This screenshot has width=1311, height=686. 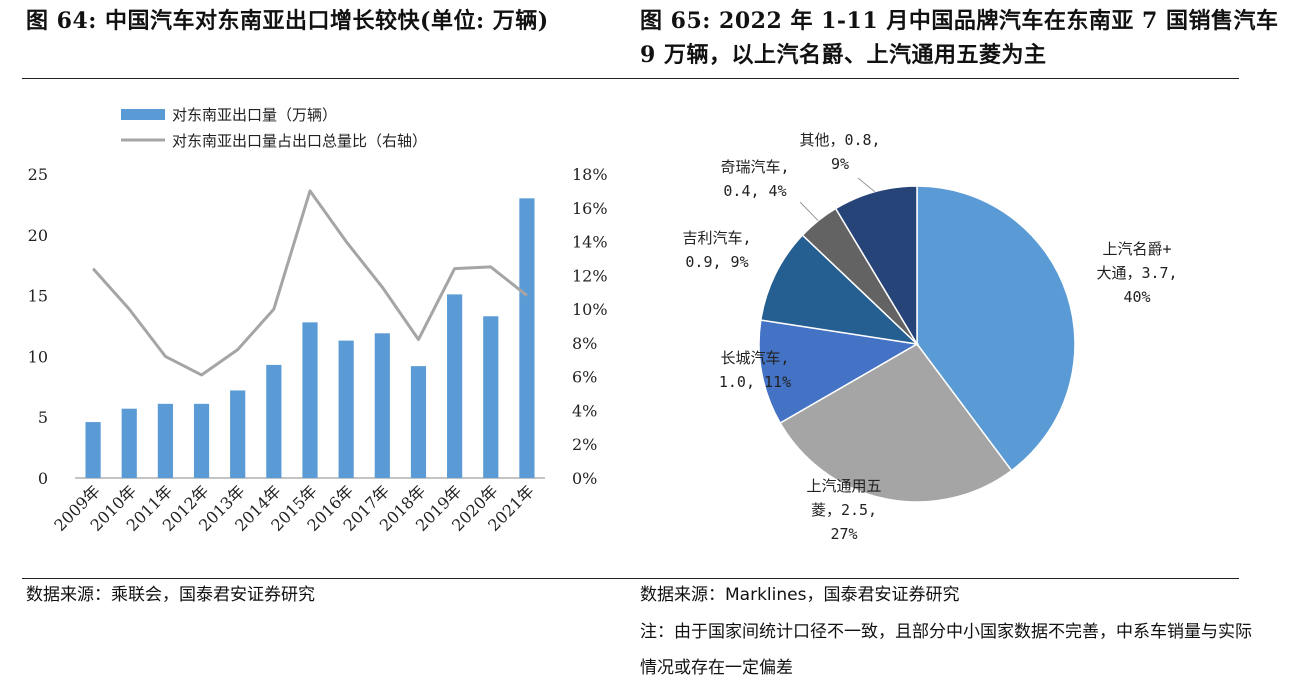 What do you see at coordinates (170, 595) in the screenshot?
I see `source-left: 数据来源：乘联会，国泰君安证券研究` at bounding box center [170, 595].